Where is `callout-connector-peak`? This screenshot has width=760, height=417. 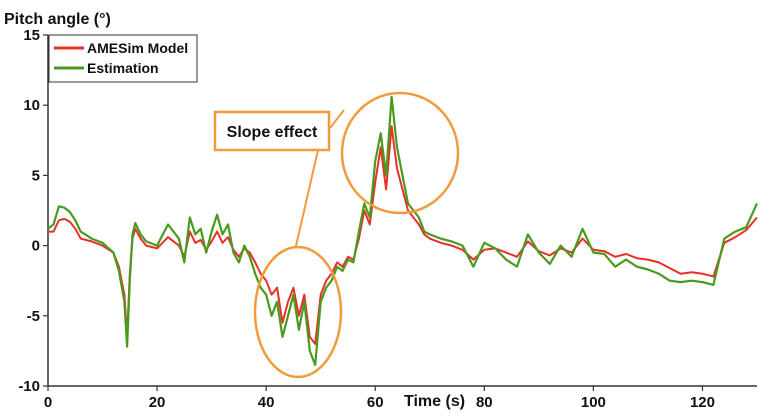 callout-connector-peak is located at coordinates (337, 119).